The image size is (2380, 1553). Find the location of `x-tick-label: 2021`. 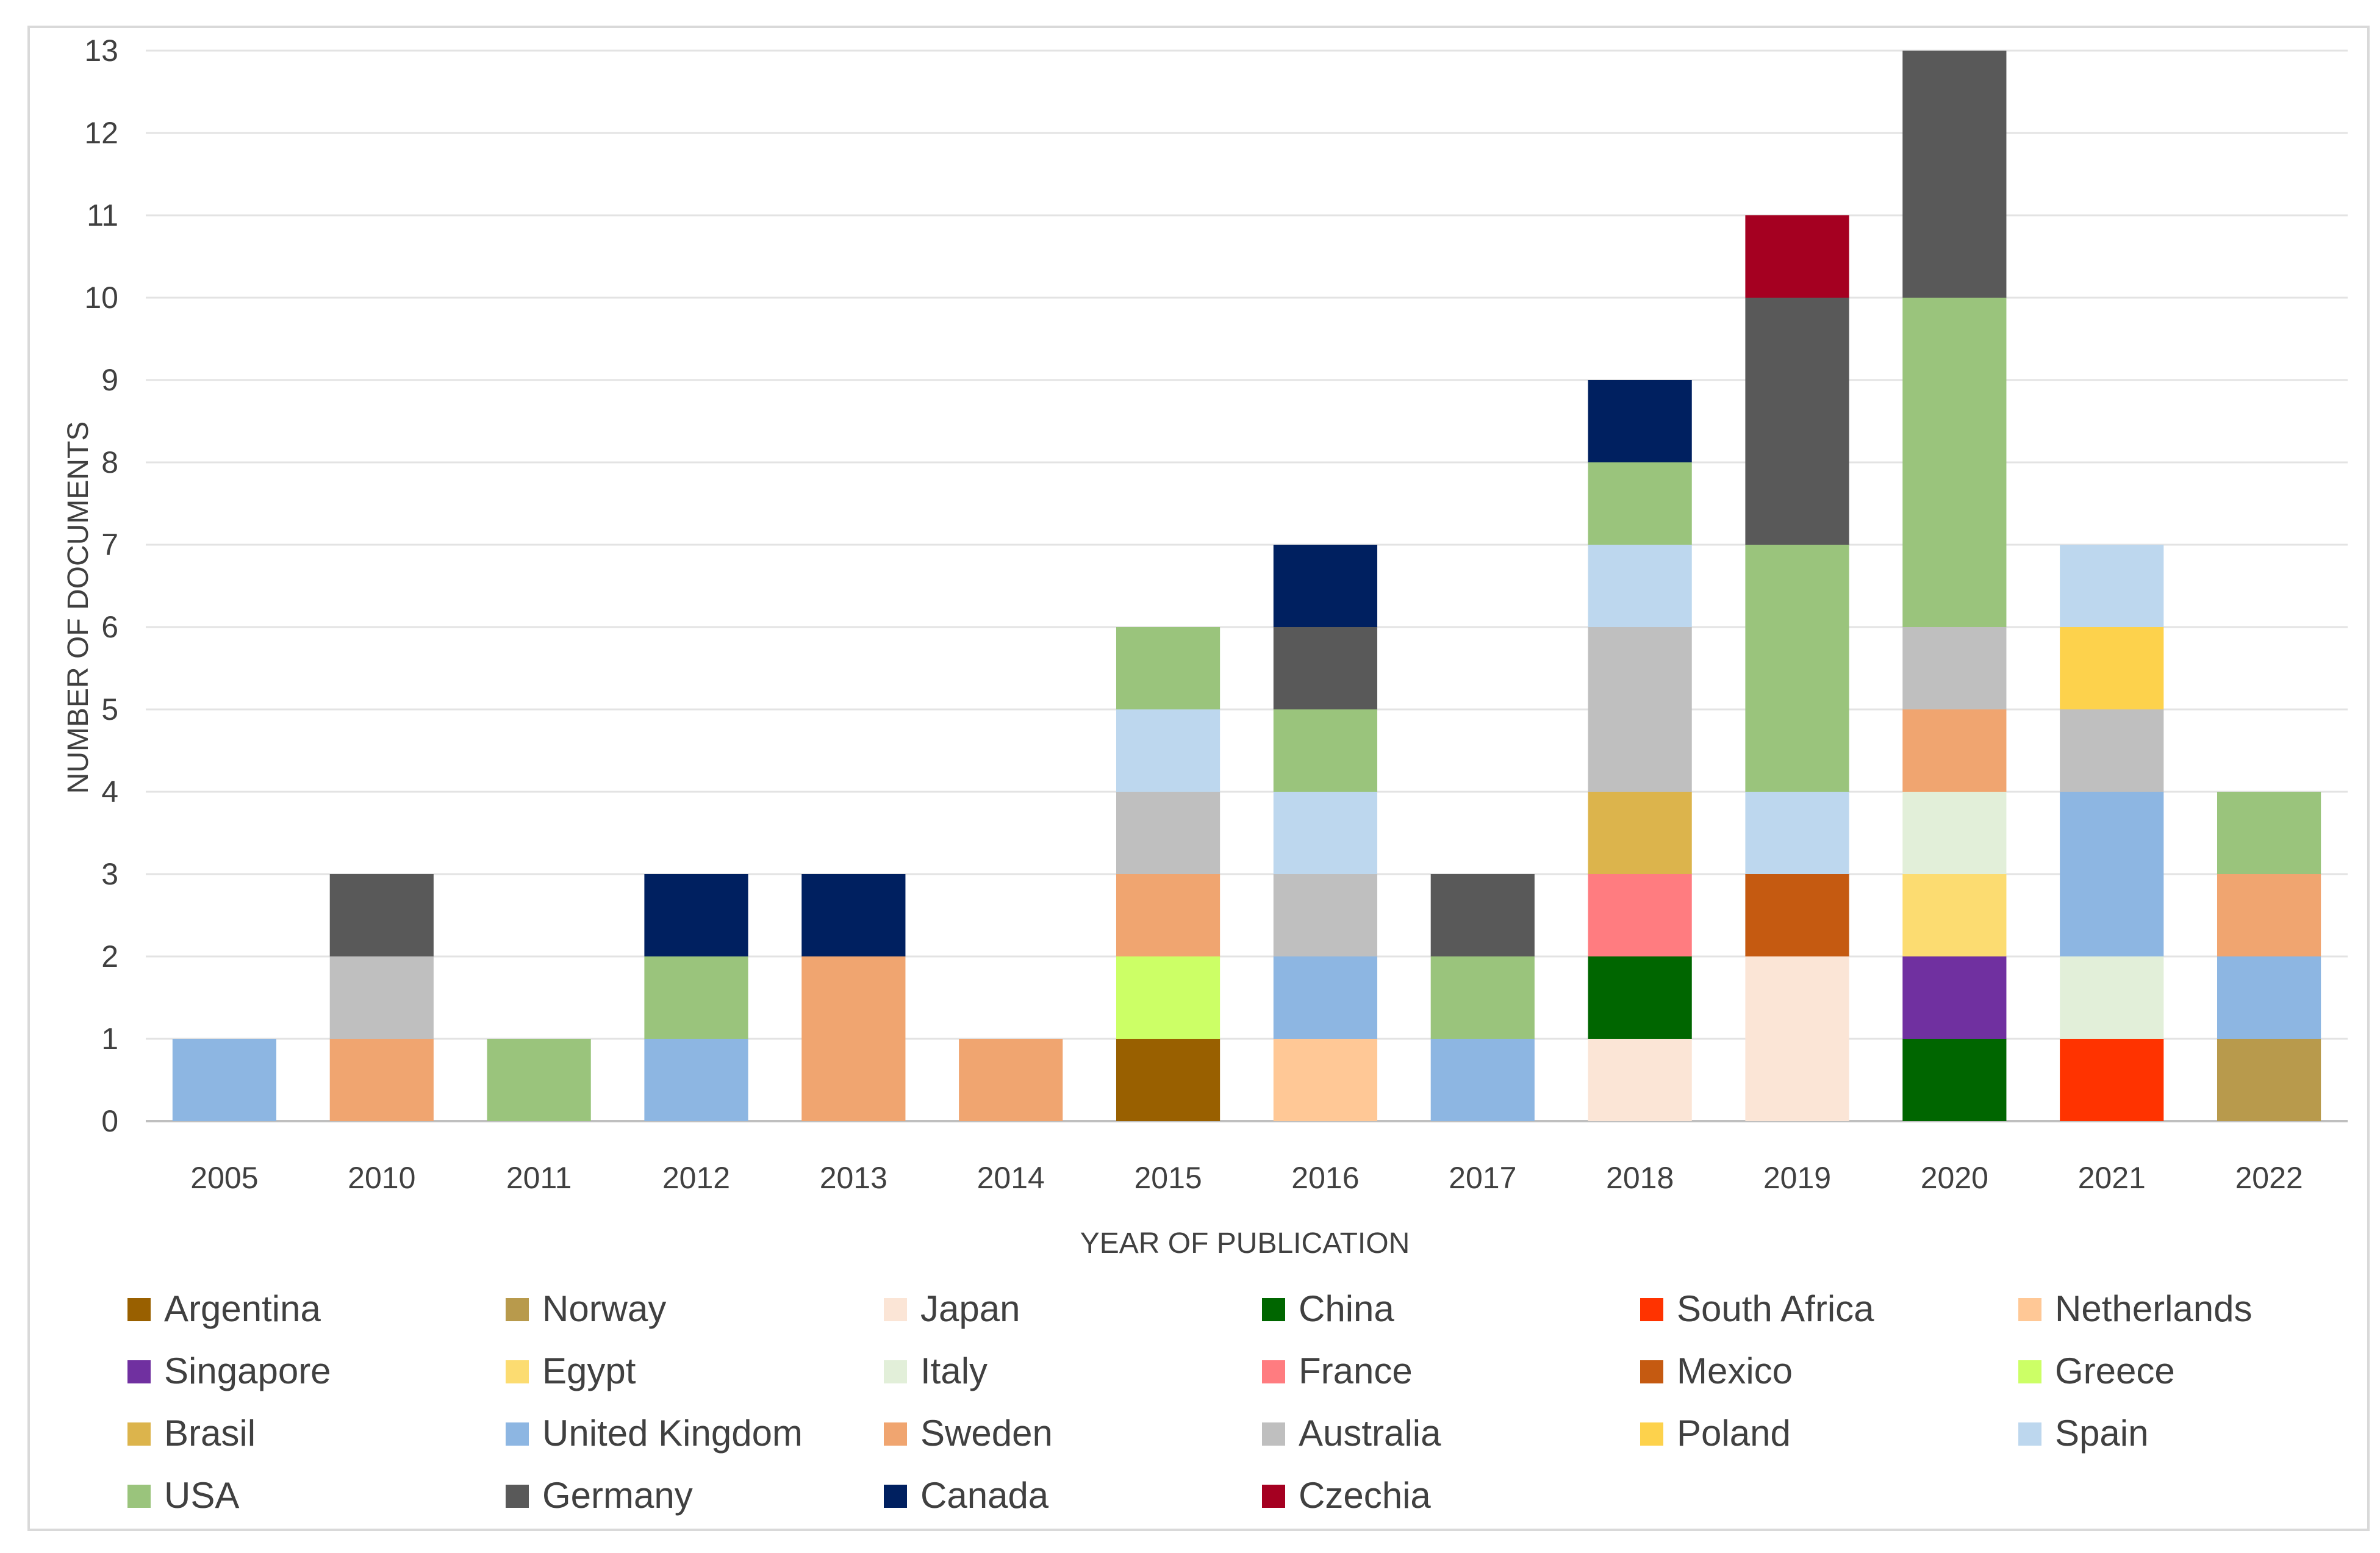

x-tick-label: 2021 is located at coordinates (2112, 1178).